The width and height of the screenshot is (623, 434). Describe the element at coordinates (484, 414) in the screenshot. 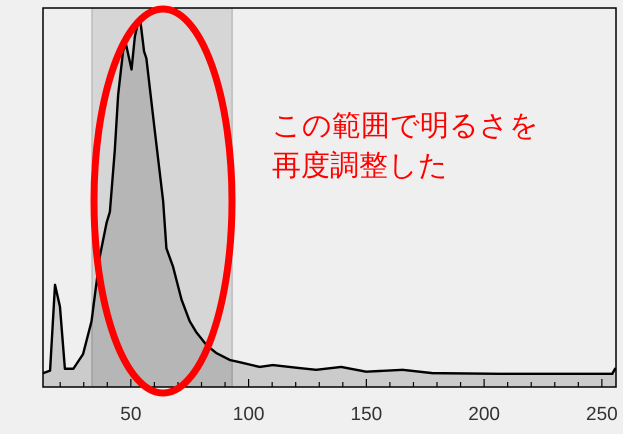

I see `x-tick-label: 200` at that location.